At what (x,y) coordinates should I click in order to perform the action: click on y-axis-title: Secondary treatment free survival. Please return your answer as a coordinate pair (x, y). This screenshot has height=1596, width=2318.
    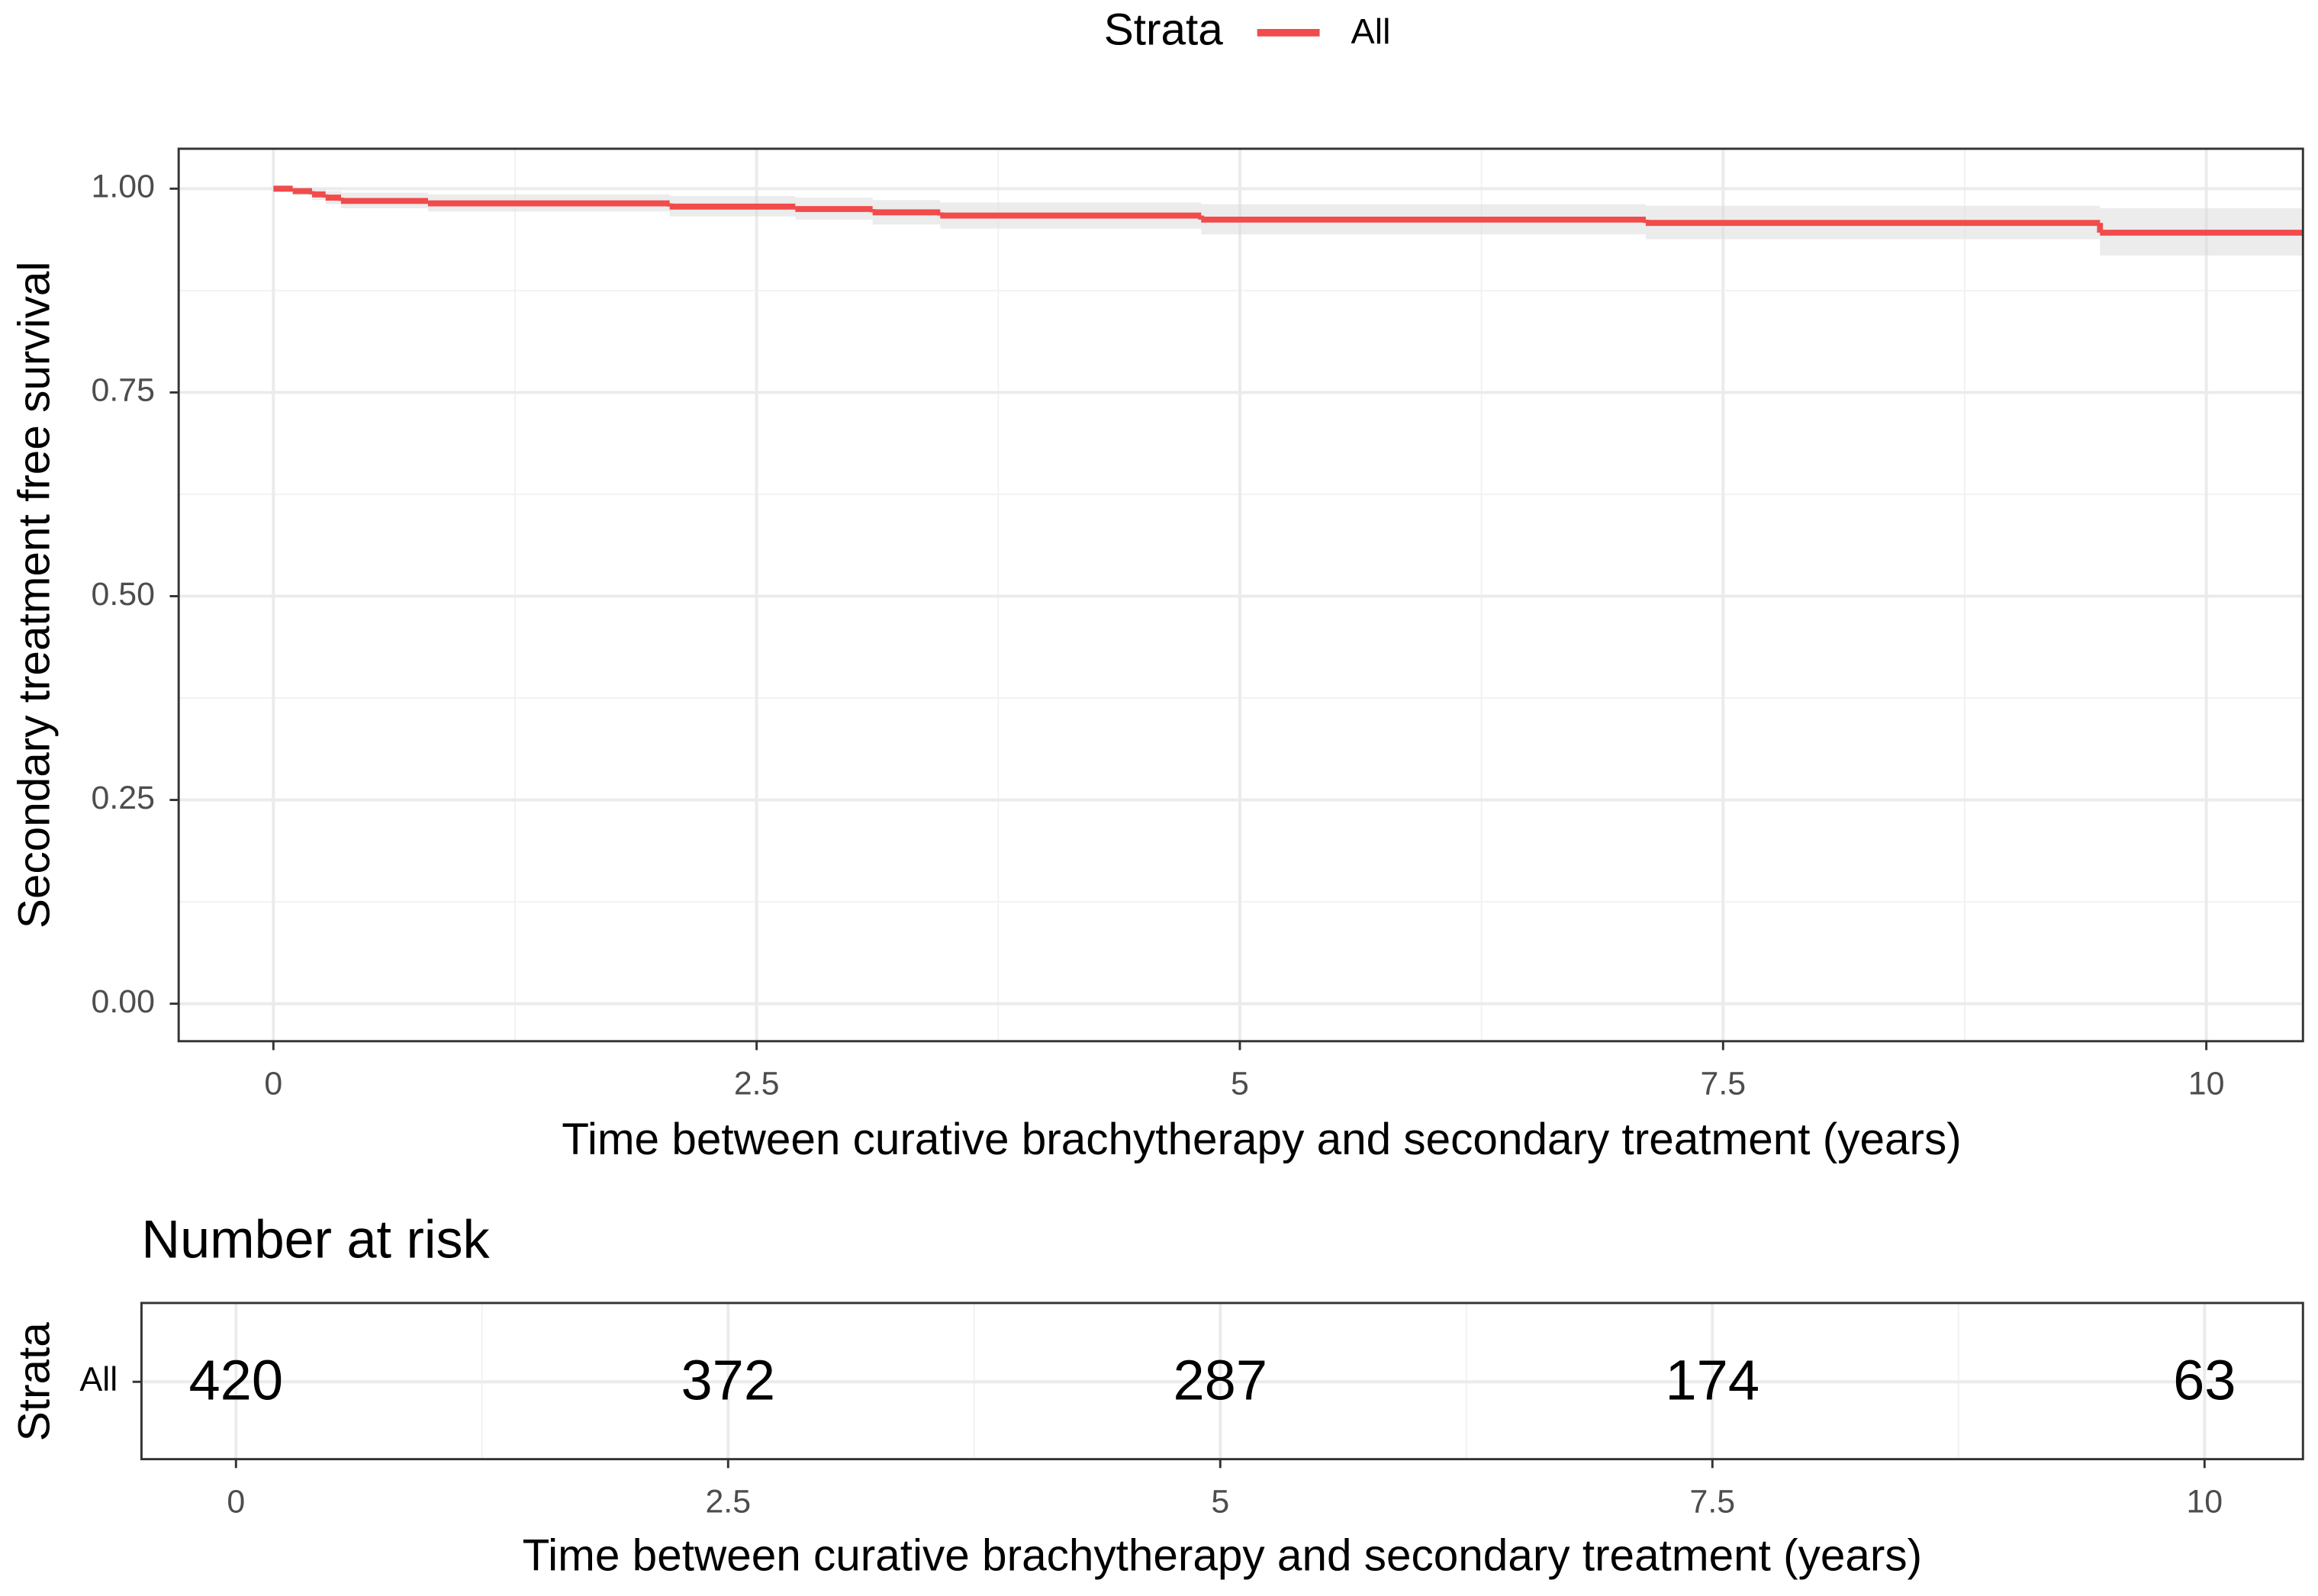
    Looking at the image, I should click on (34, 595).